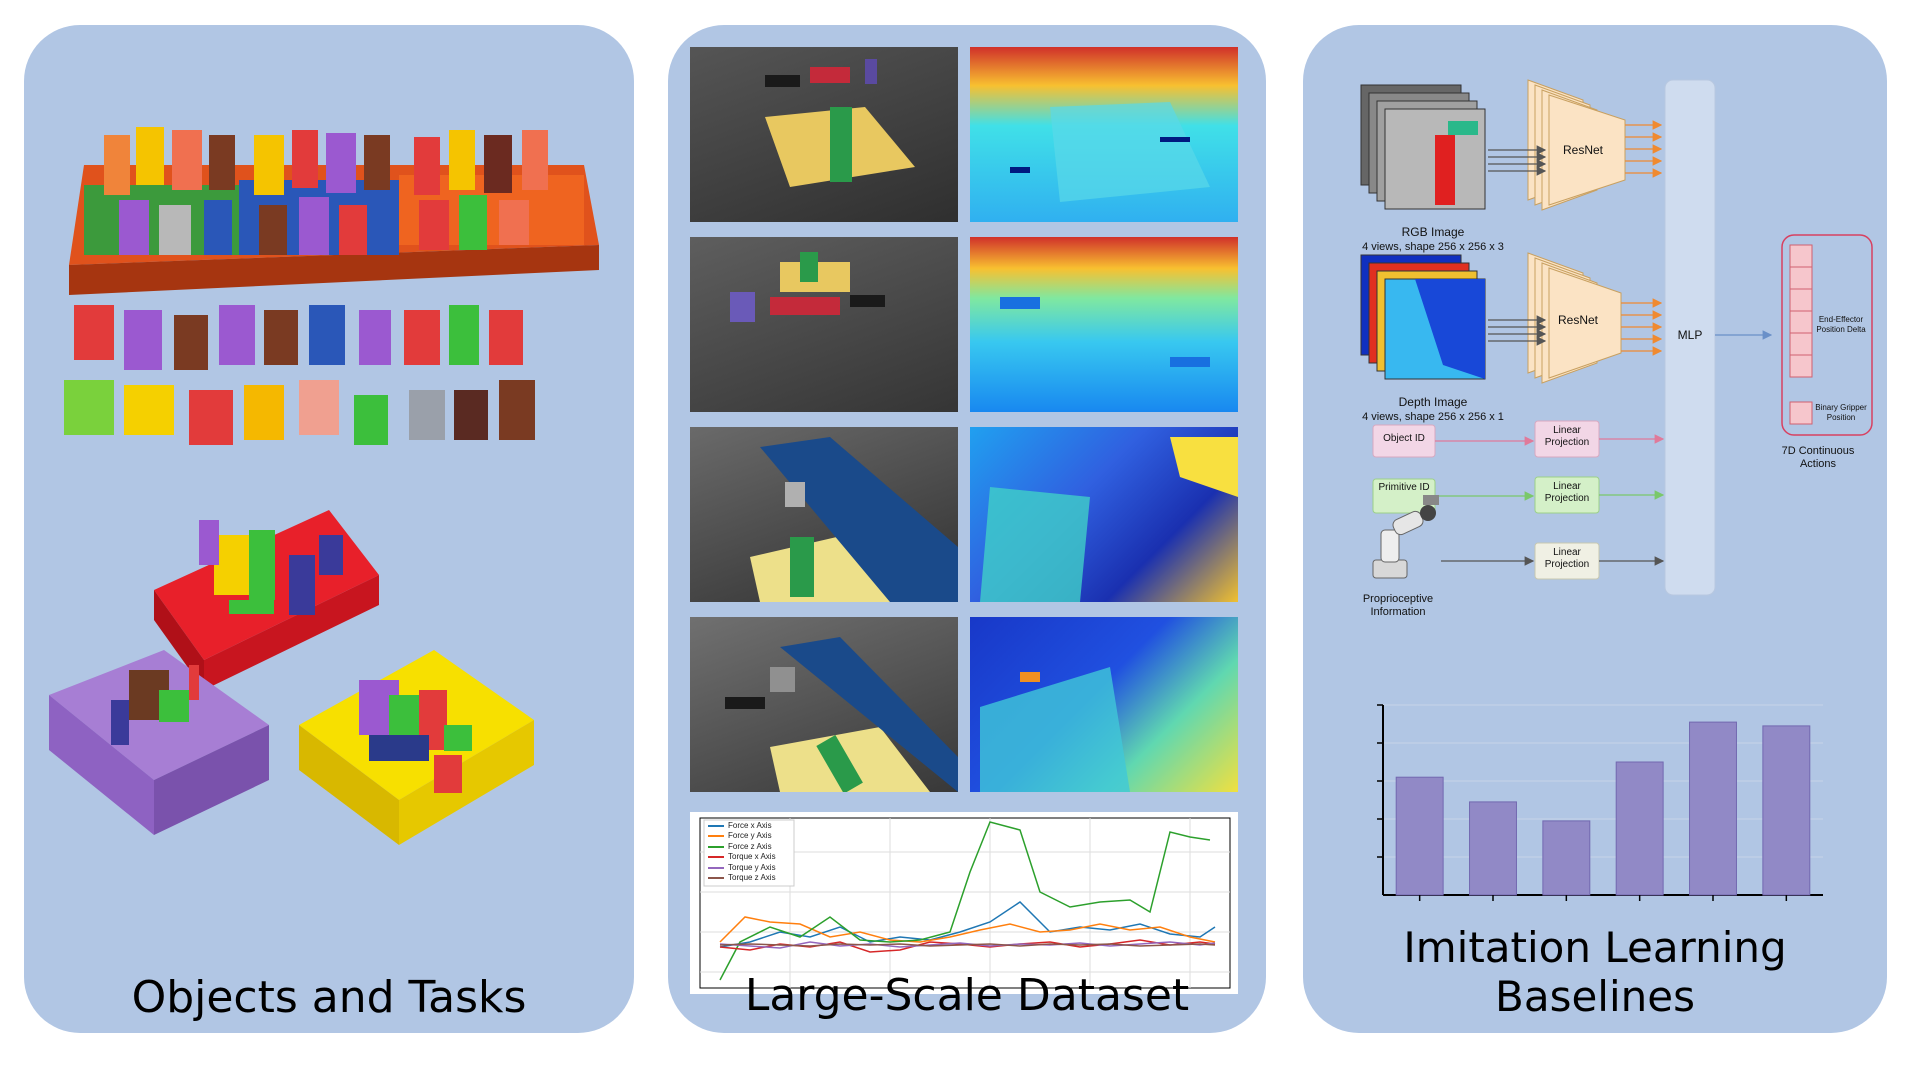 The width and height of the screenshot is (1920, 1080). Describe the element at coordinates (742, 836) in the screenshot. I see `ft-legend-item: Force y Axis` at that location.